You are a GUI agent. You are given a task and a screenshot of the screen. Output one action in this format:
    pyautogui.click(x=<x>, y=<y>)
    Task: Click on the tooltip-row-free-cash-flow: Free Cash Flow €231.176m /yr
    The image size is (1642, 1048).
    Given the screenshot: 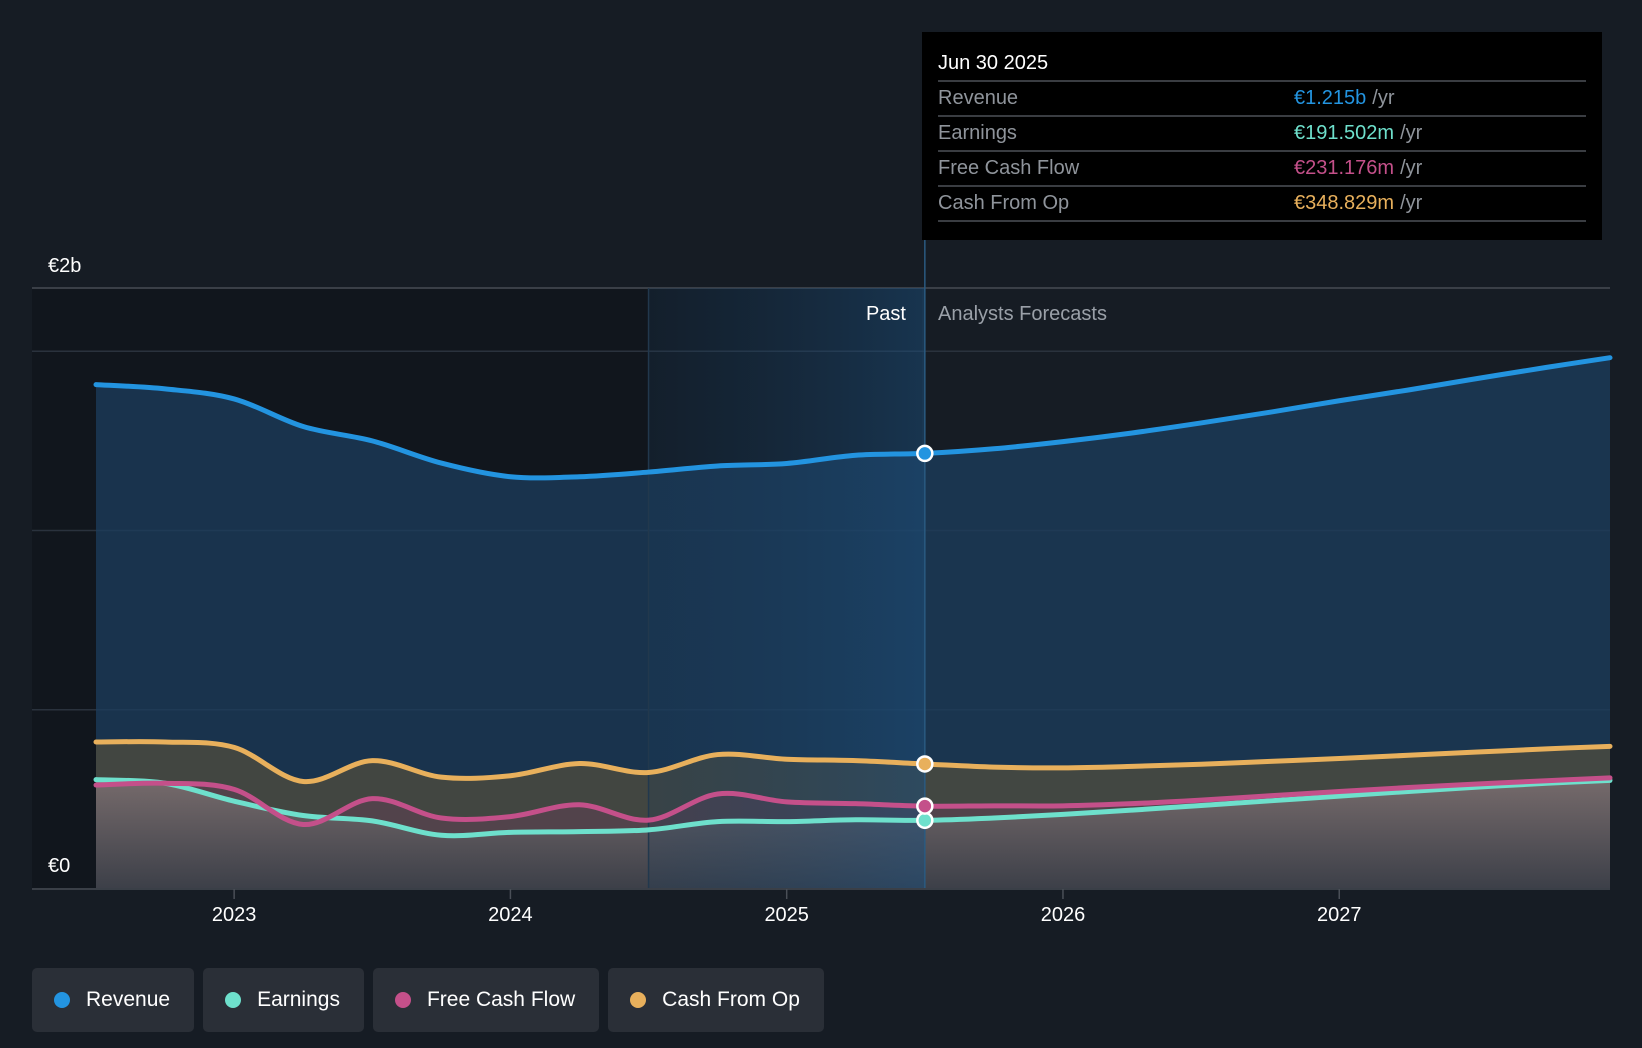 What is the action you would take?
    pyautogui.click(x=1262, y=167)
    